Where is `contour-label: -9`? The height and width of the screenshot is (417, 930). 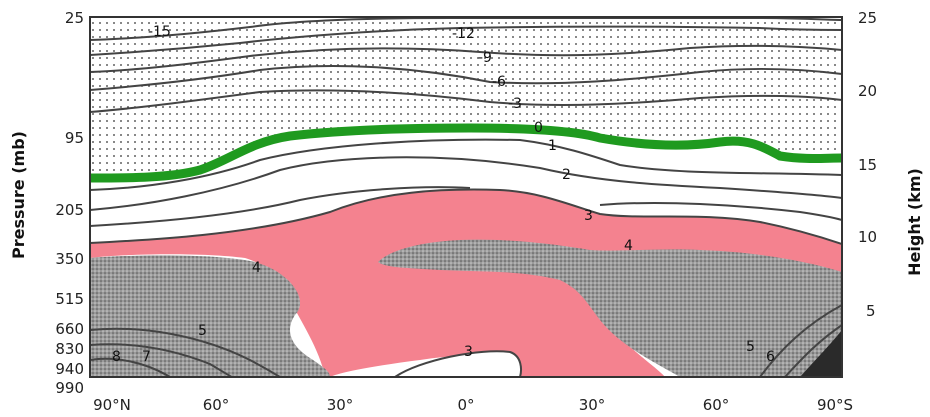 contour-label: -9 is located at coordinates (485, 58).